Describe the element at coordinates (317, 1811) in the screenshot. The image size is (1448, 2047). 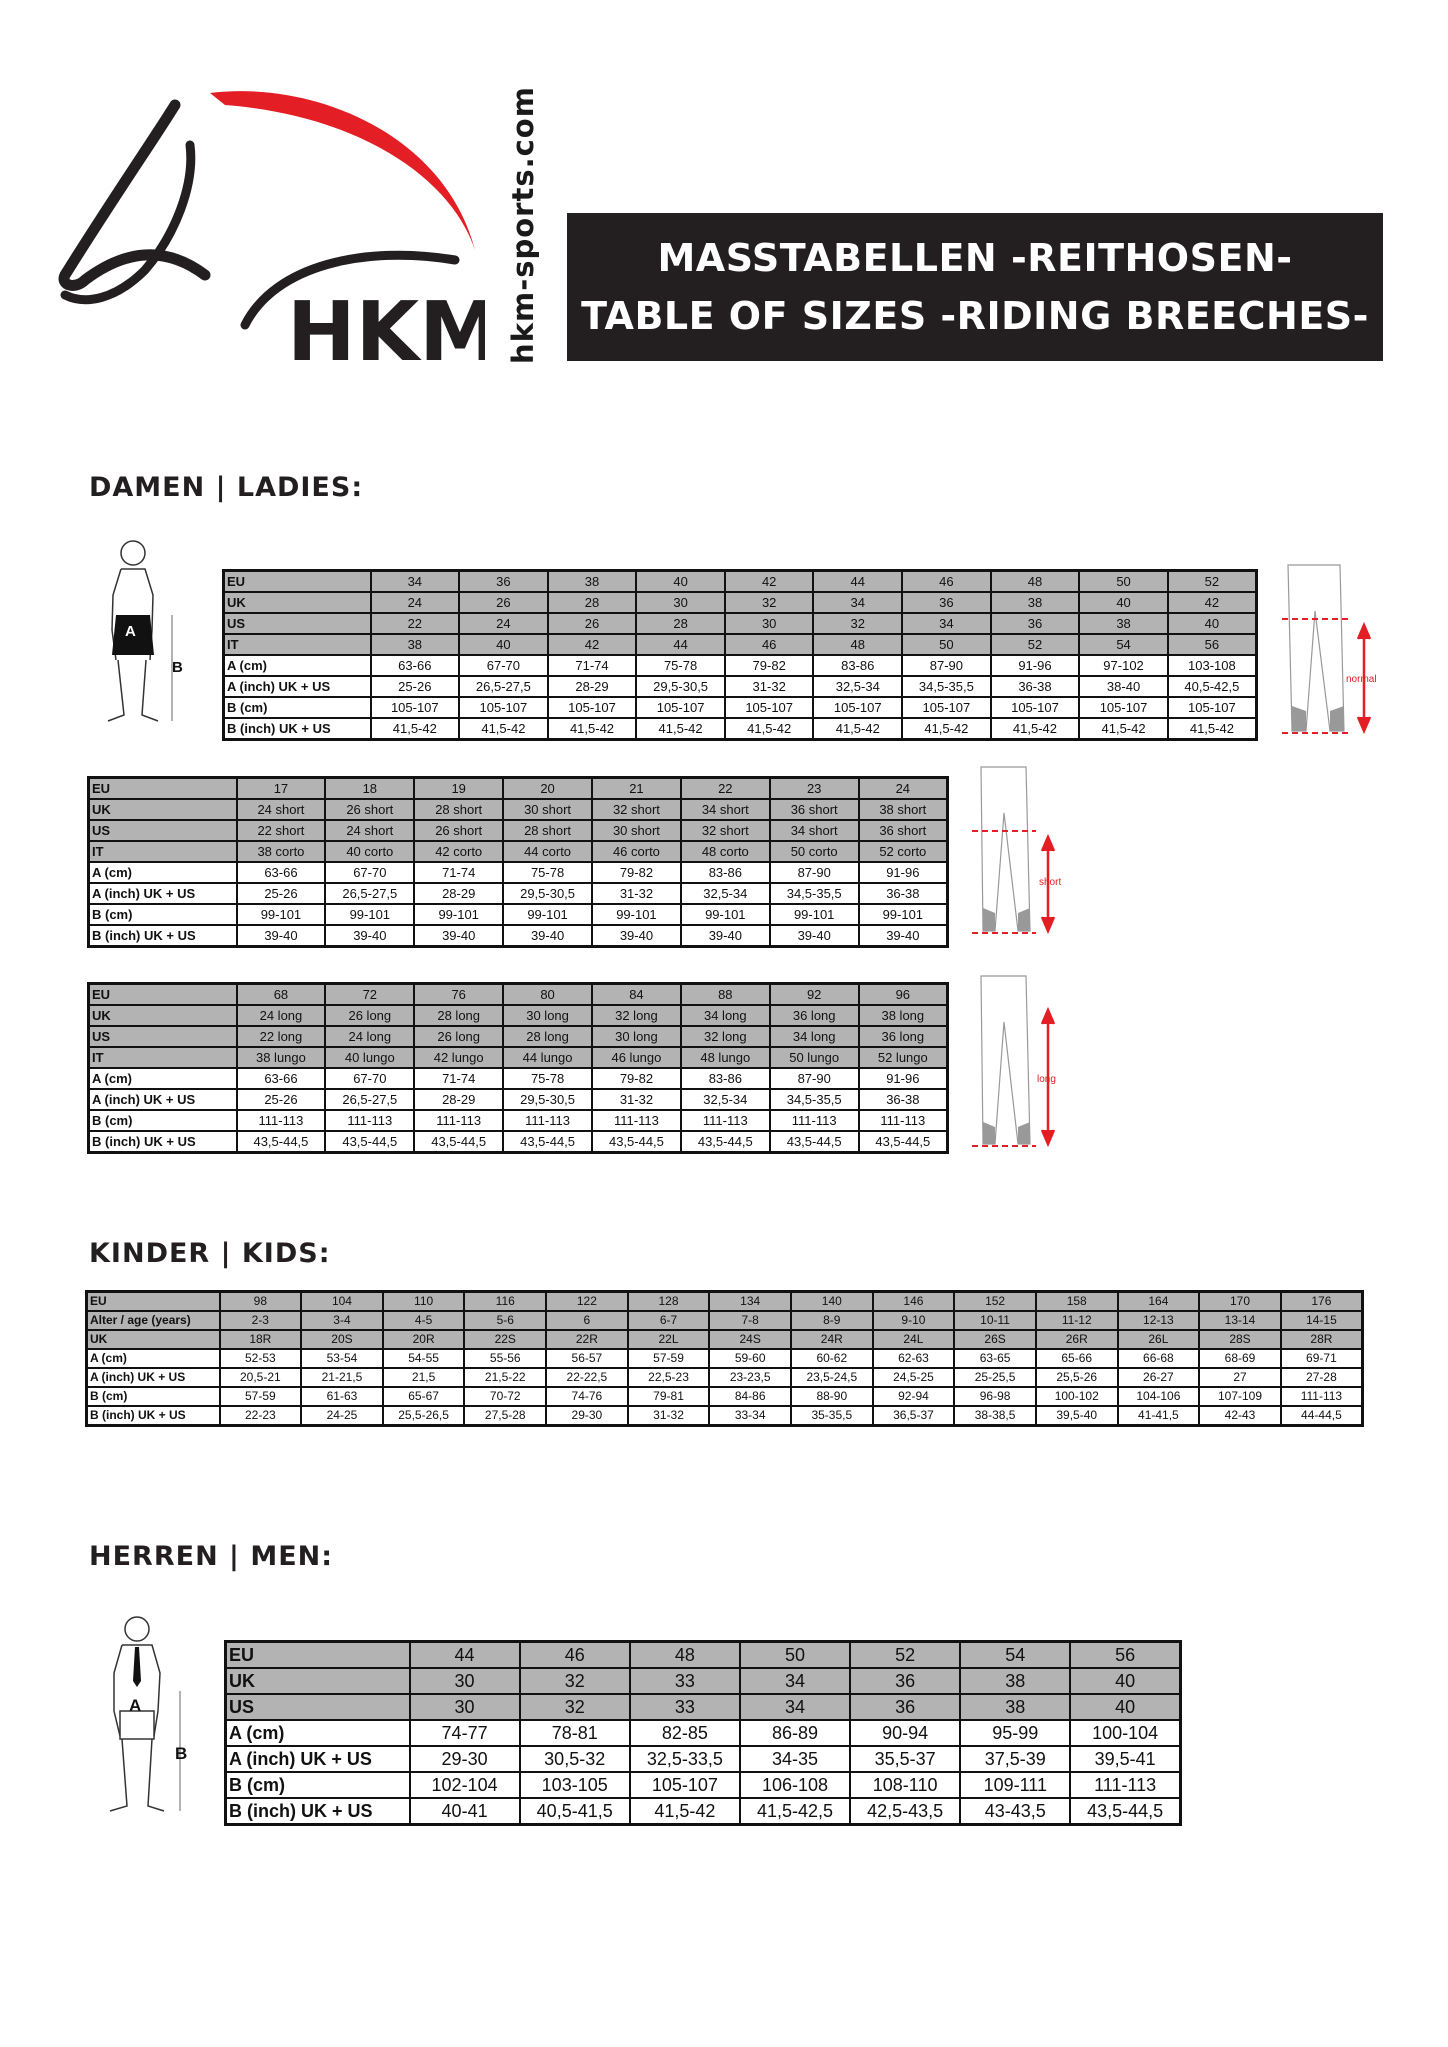
I see `row-label: B (inch) UK + US` at that location.